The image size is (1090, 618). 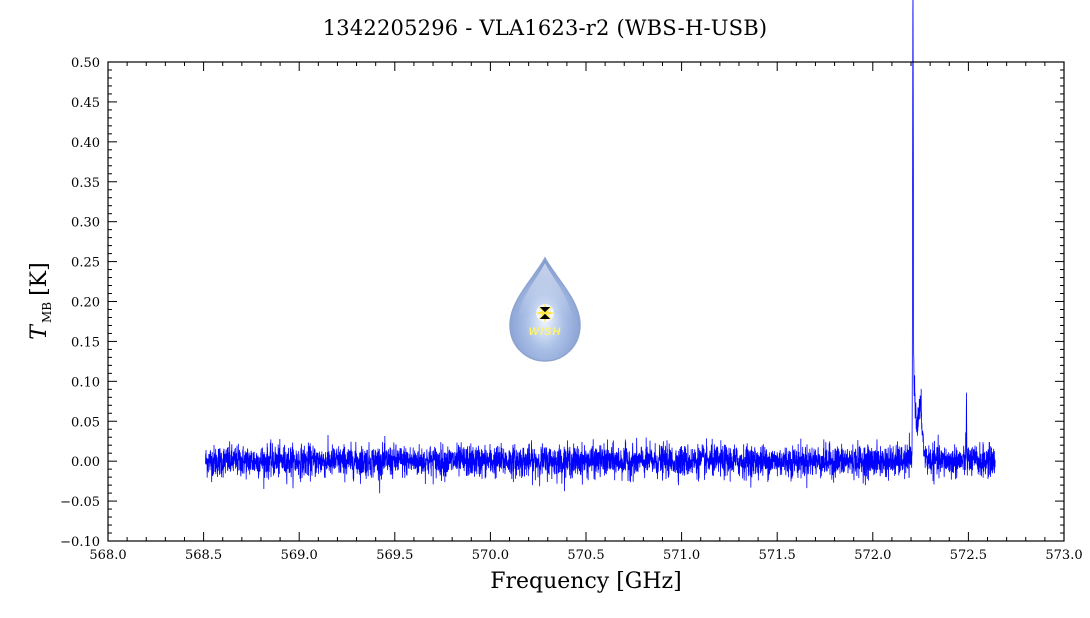 I want to click on x-axis-title: Frequency [GHz], so click(x=586, y=581).